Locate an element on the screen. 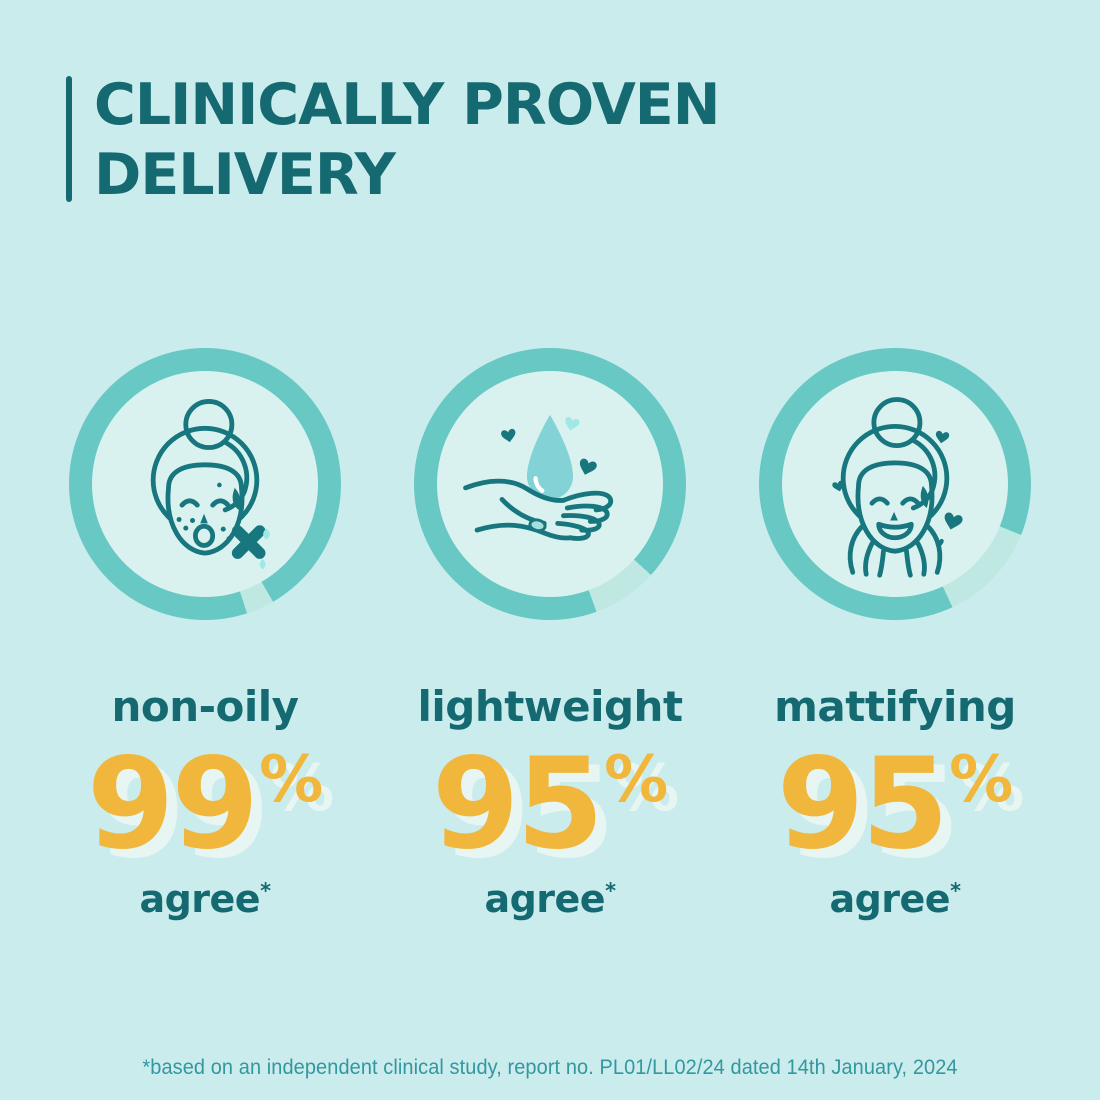  header: CLINICALLY PROVEN DELIVERY is located at coordinates (393, 140).